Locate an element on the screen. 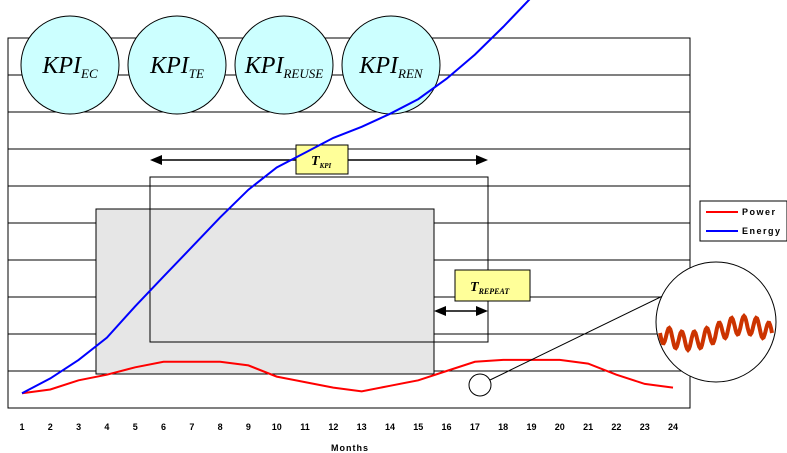  x-tick-label: 22 is located at coordinates (616, 427).